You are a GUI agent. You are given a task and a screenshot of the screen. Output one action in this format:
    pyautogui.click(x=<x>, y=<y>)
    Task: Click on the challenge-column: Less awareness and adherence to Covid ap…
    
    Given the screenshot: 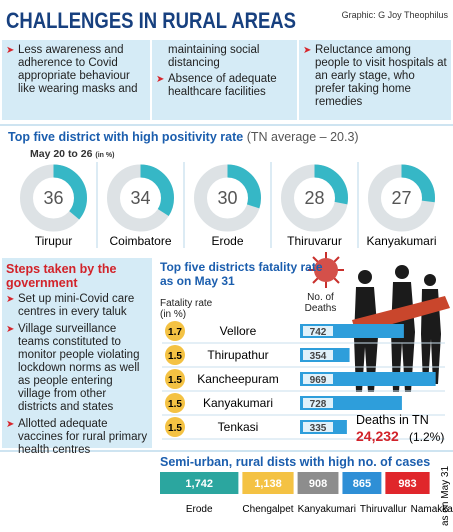 What is the action you would take?
    pyautogui.click(x=76, y=71)
    